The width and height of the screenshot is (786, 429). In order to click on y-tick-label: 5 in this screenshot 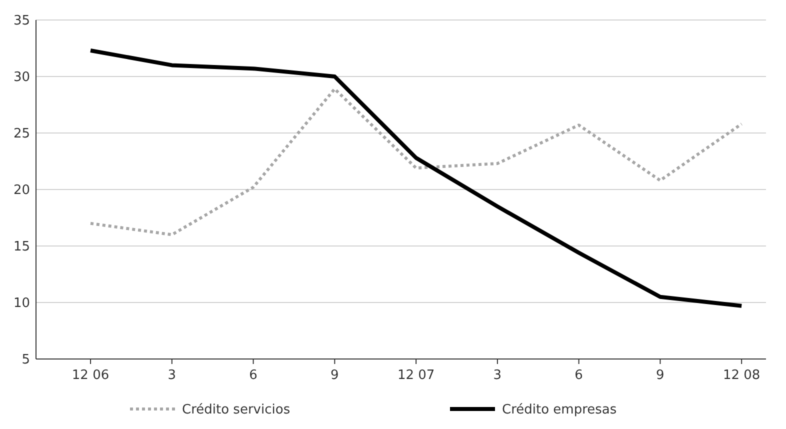, I will do `click(26, 360)`.